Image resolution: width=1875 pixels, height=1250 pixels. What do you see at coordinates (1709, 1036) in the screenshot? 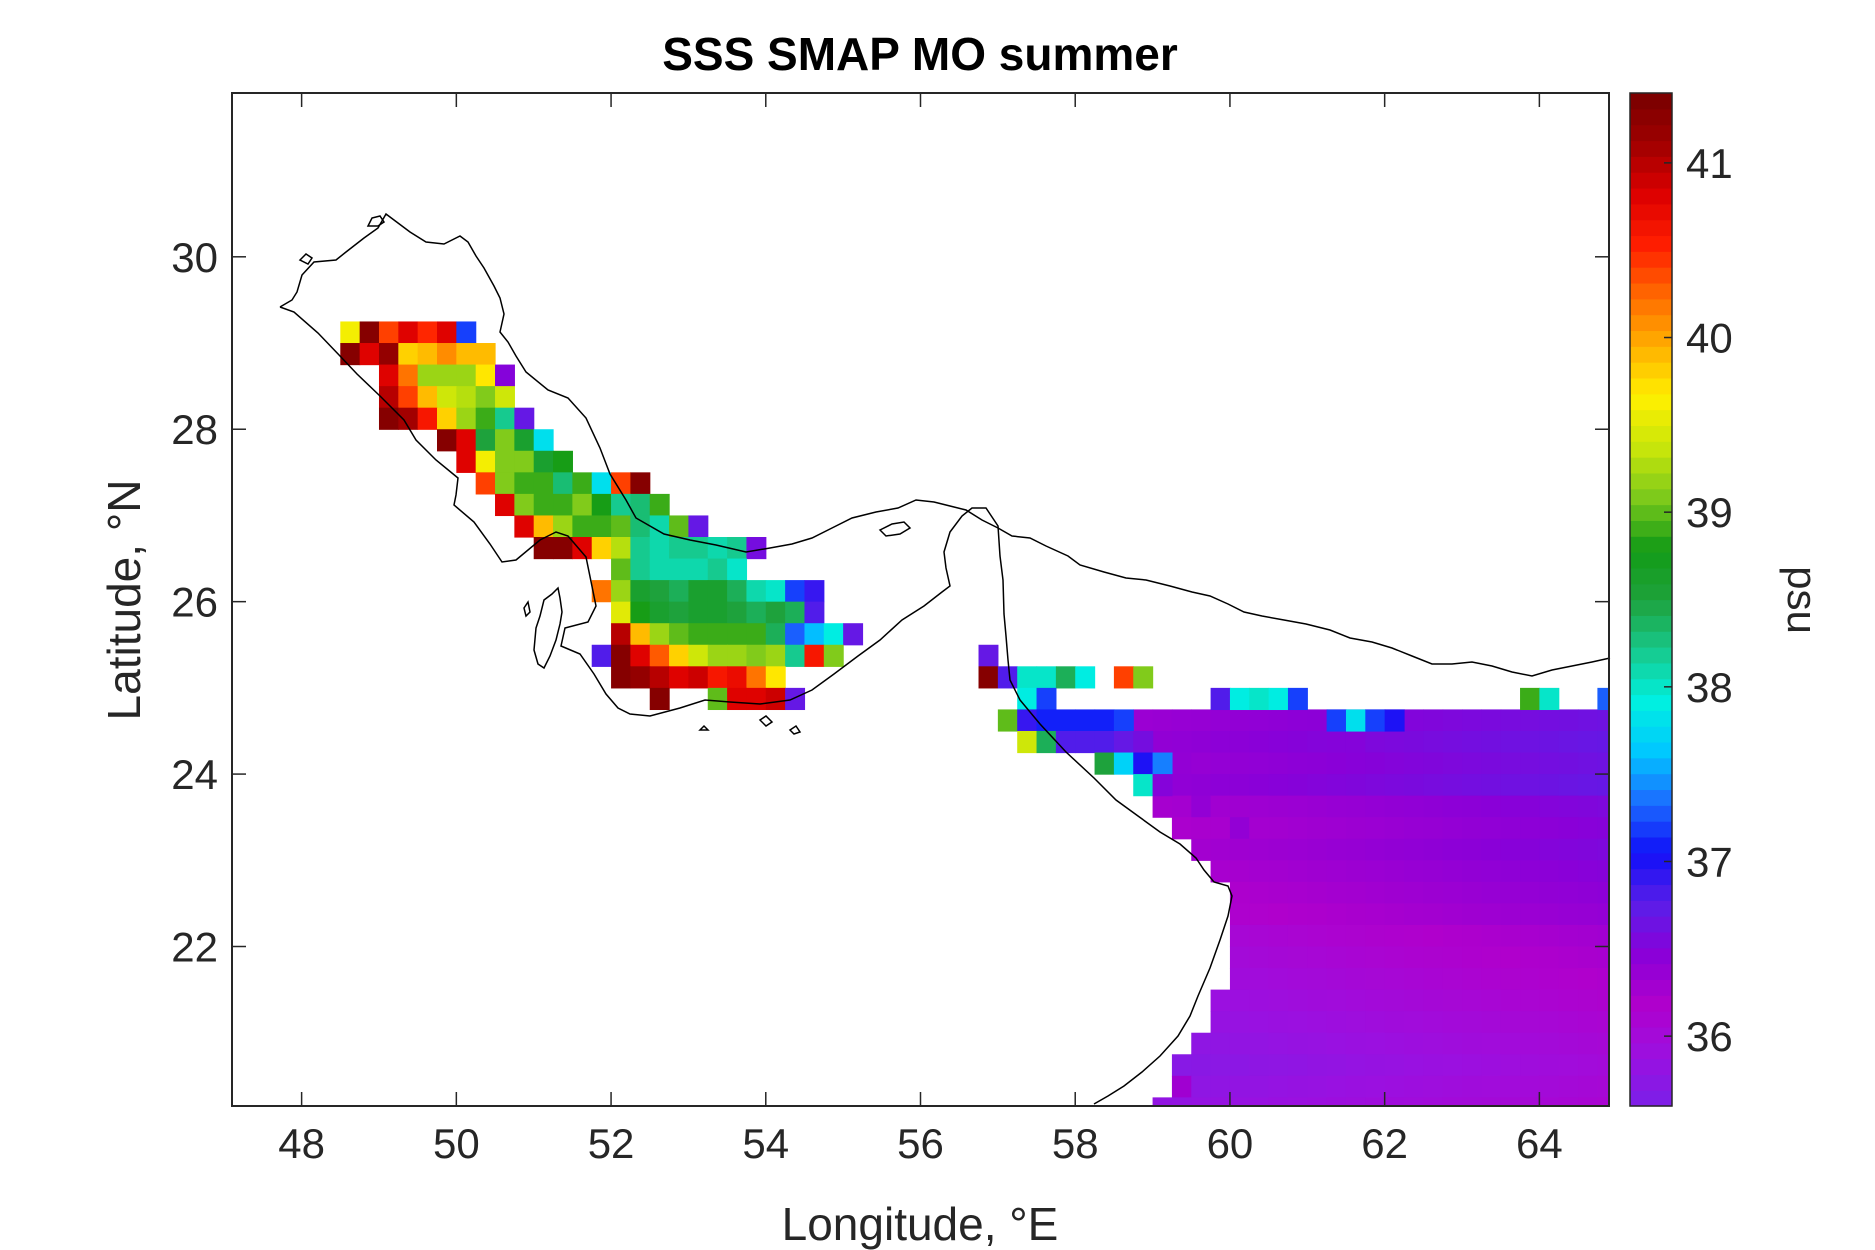
I see `colorbar-tick-label: 36` at bounding box center [1709, 1036].